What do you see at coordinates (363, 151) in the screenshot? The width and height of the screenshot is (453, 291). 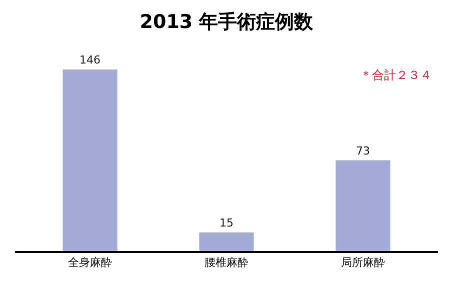 I see `data-label: 73` at bounding box center [363, 151].